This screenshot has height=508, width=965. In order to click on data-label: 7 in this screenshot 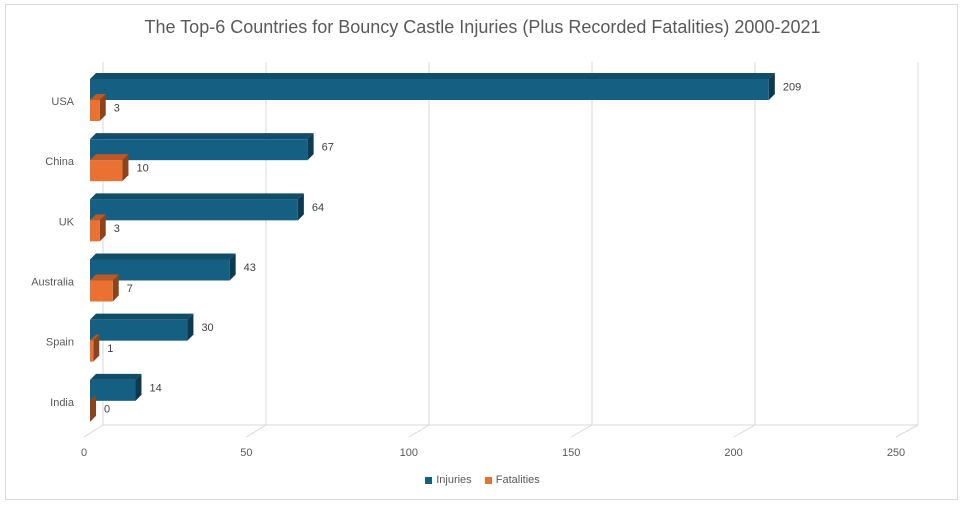, I will do `click(130, 289)`.